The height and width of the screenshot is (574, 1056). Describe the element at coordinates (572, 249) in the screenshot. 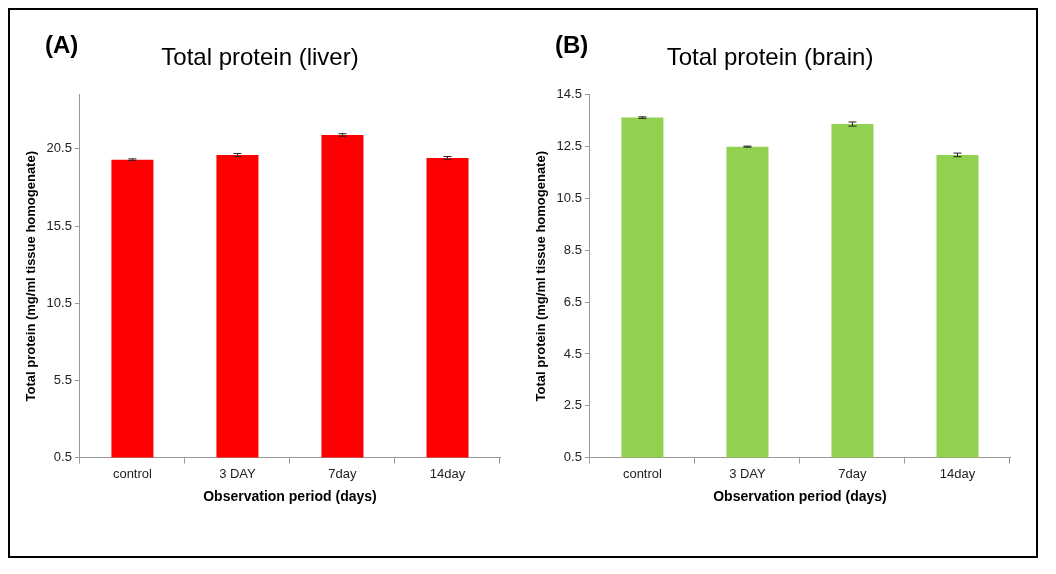

I see `y-tick-label: 8.5` at that location.